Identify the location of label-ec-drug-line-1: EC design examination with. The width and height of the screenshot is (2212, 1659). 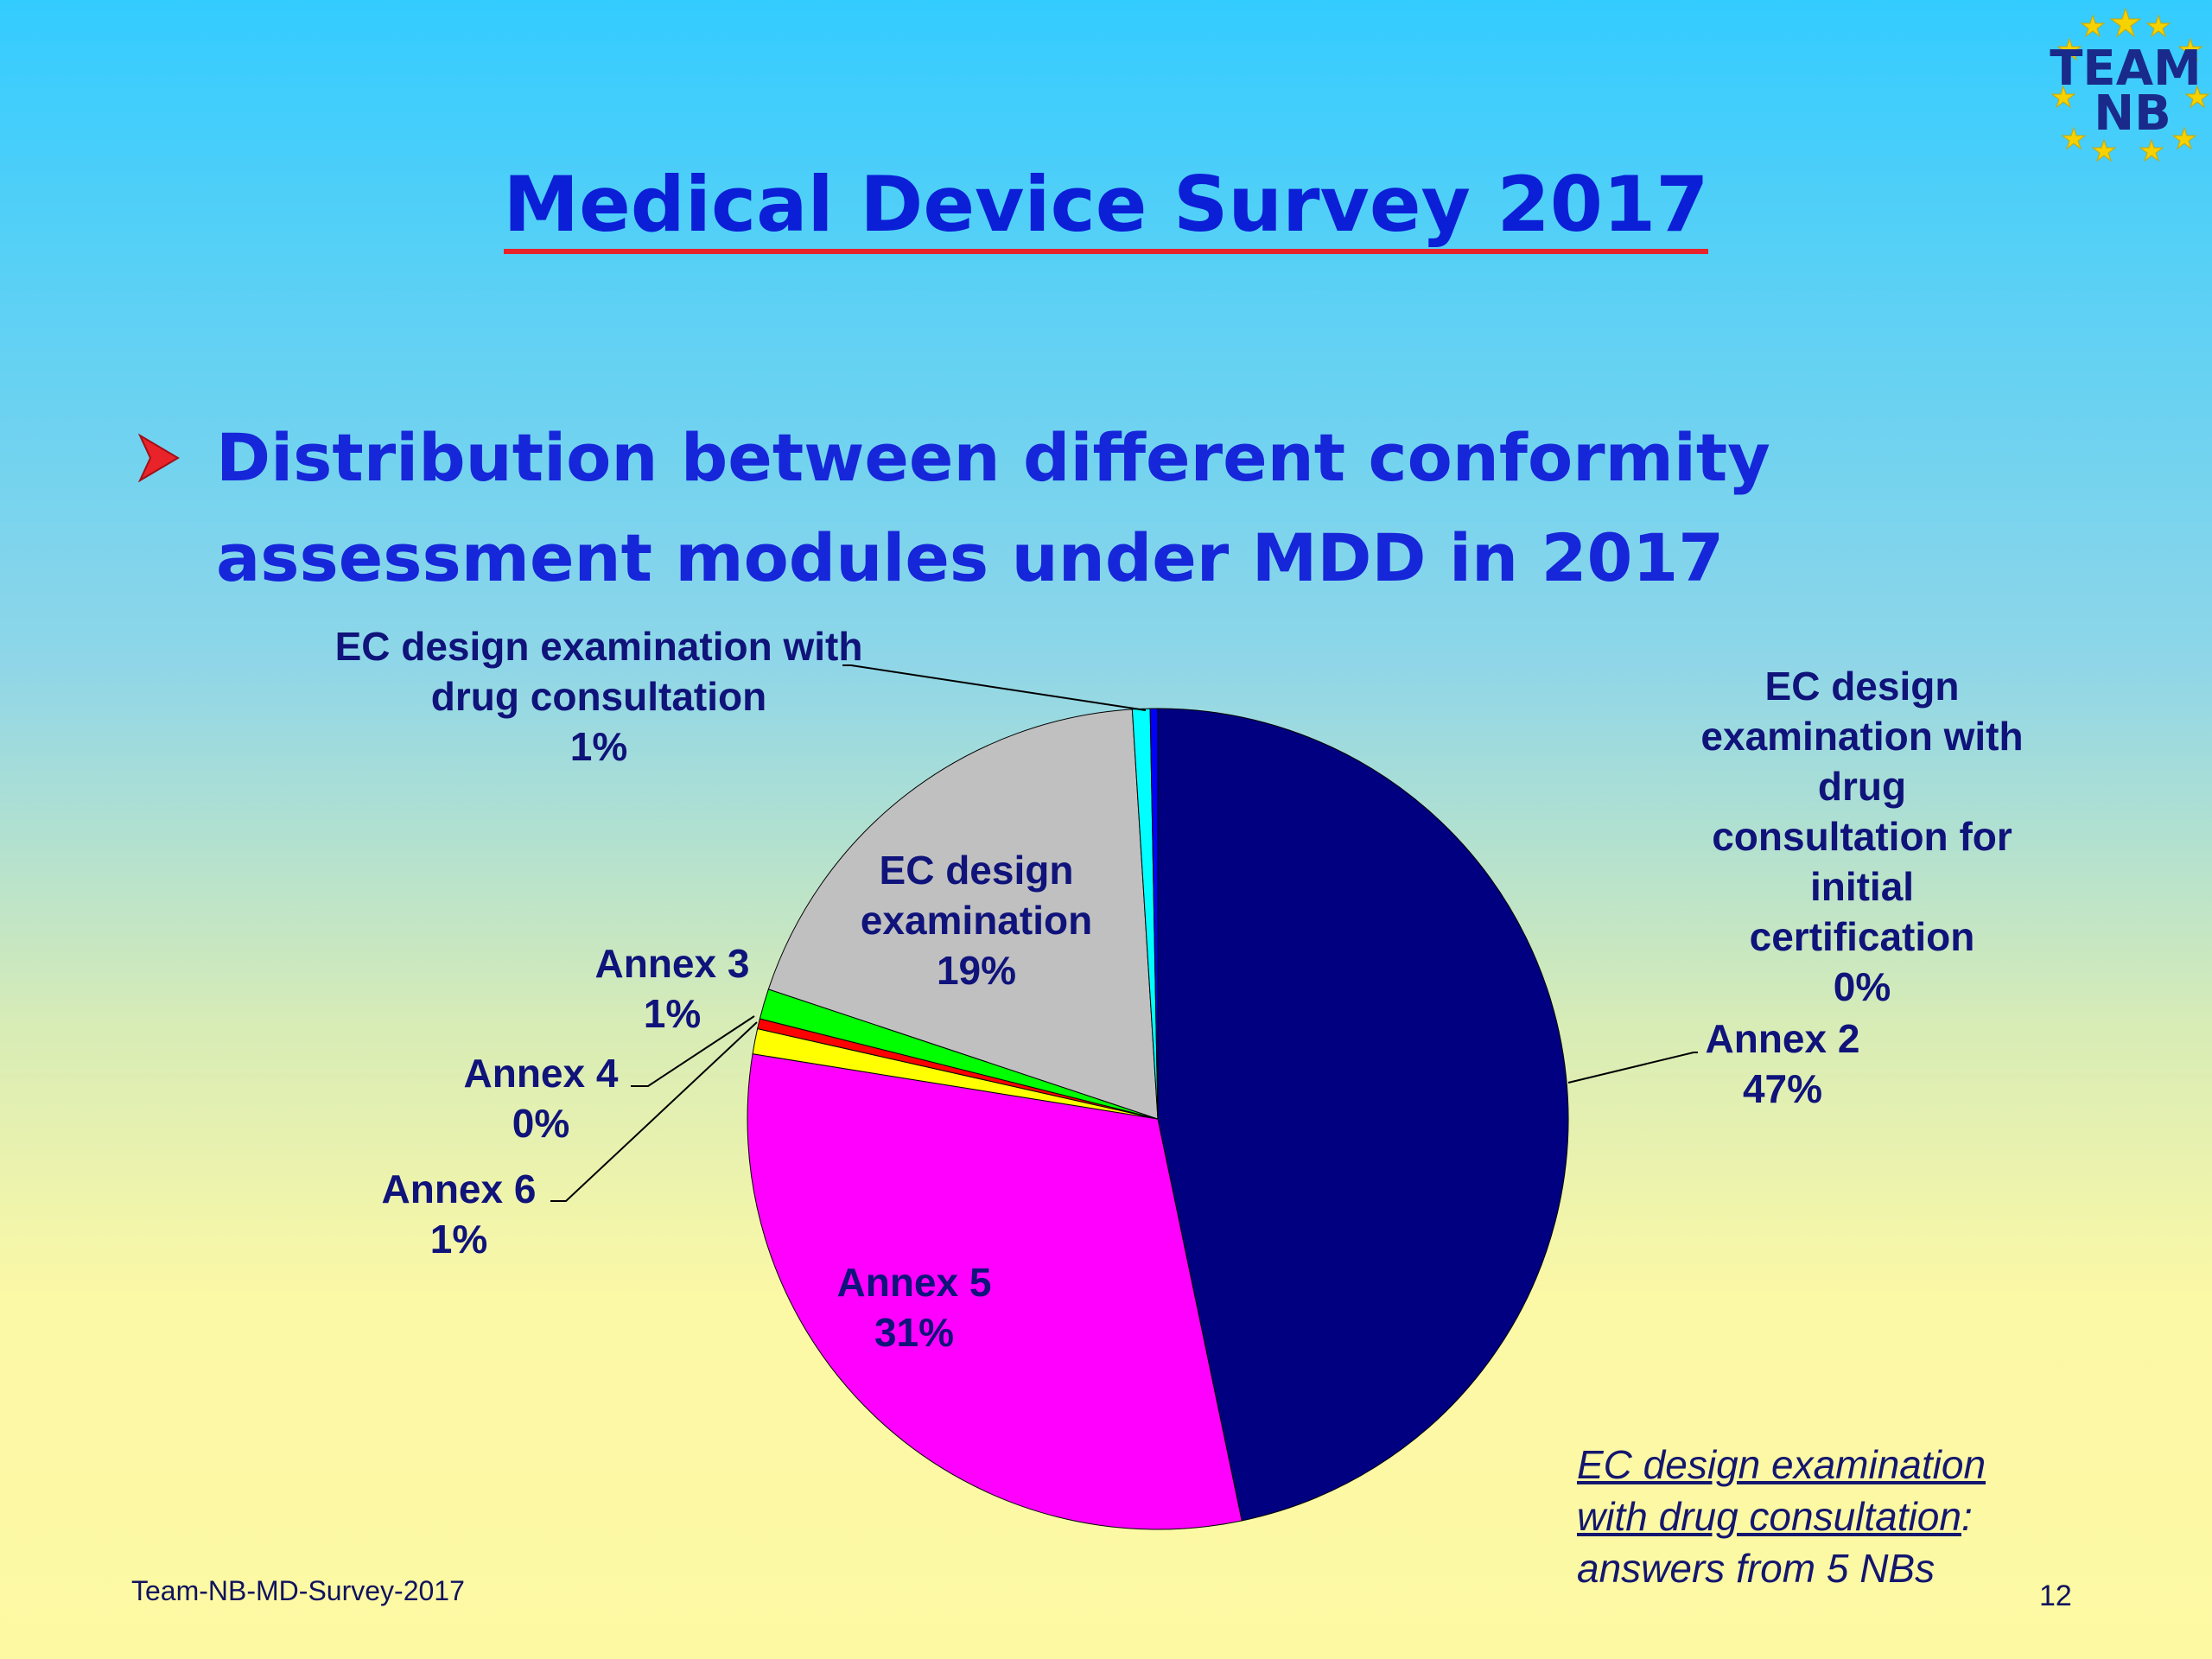
(599, 646).